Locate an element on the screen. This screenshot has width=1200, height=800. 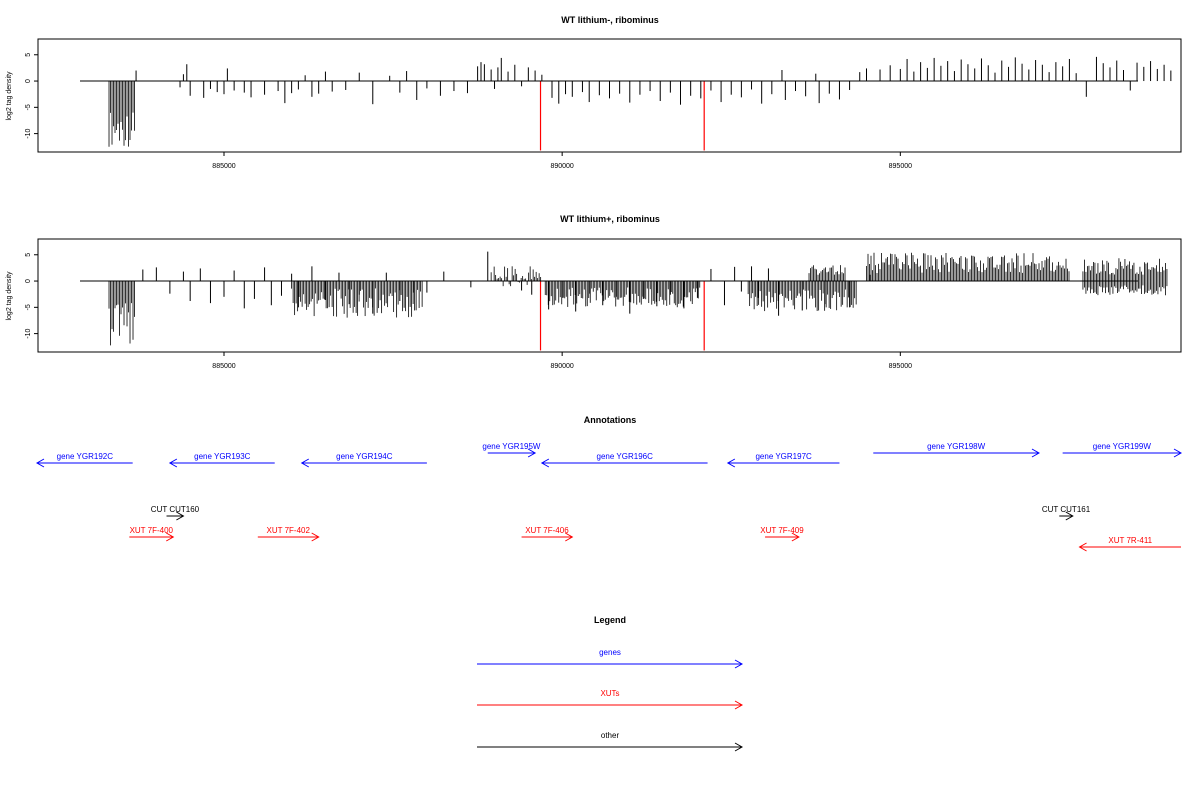
annotation-genes: gene YGR192C is located at coordinates (84, 460).